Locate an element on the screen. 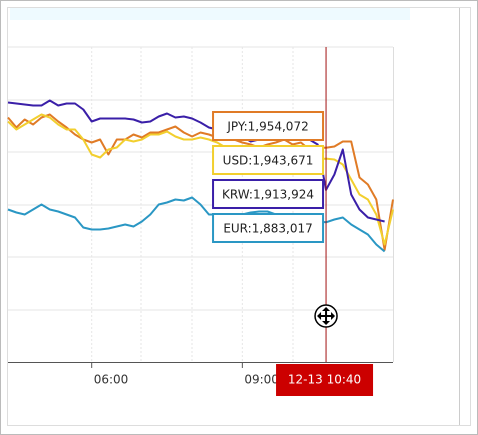  x-tick-label: 06:00 is located at coordinates (111, 380).